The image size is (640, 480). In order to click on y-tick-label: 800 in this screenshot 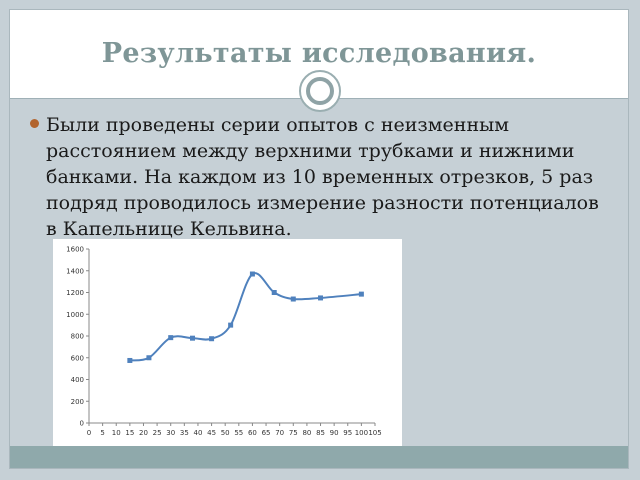, I will do `click(77, 337)`.